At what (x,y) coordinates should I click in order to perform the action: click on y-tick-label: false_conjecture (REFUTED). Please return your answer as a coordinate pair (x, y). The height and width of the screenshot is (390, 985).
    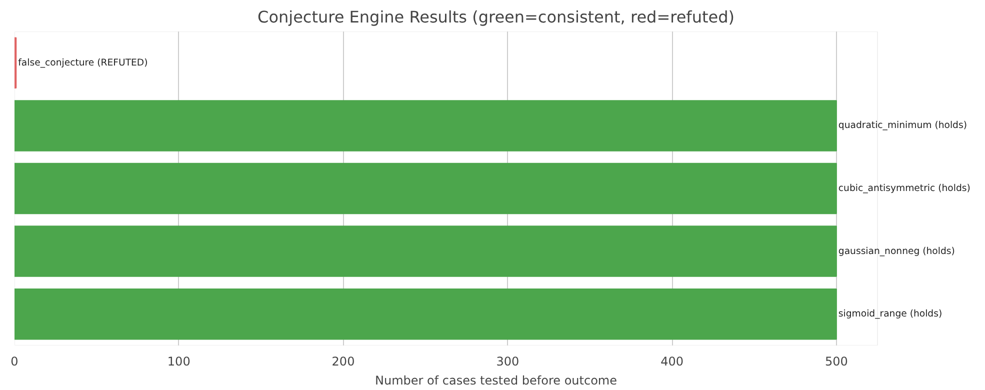
    Looking at the image, I should click on (83, 62).